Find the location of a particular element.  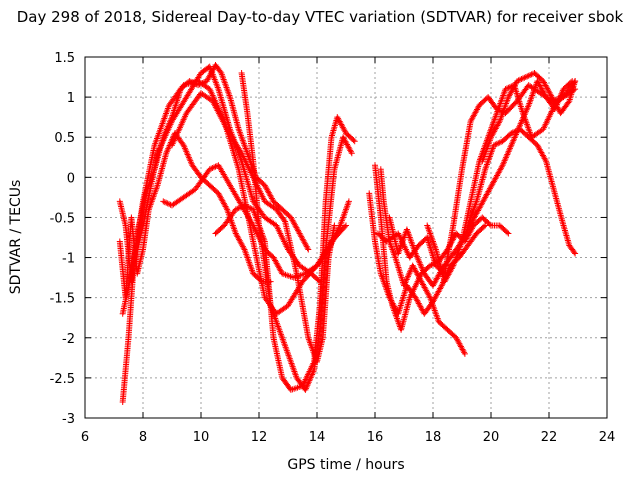

x-tick-label: 6 is located at coordinates (85, 437).